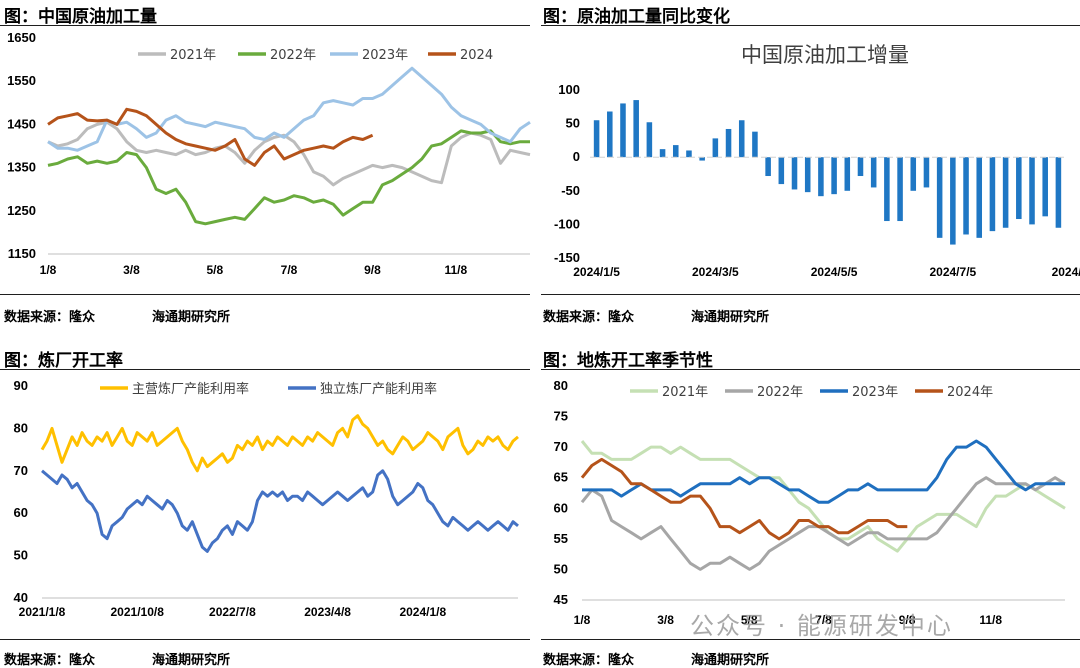 This screenshot has height=668, width=1080. Describe the element at coordinates (265, 369) in the screenshot. I see `chart3-title-rule` at that location.